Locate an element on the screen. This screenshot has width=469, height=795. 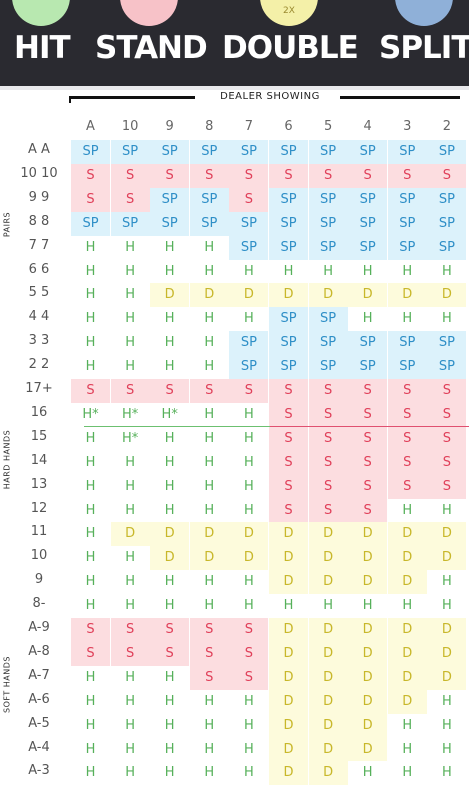
dealer-showing-title: DEALER SHOWING is located at coordinates (270, 96).